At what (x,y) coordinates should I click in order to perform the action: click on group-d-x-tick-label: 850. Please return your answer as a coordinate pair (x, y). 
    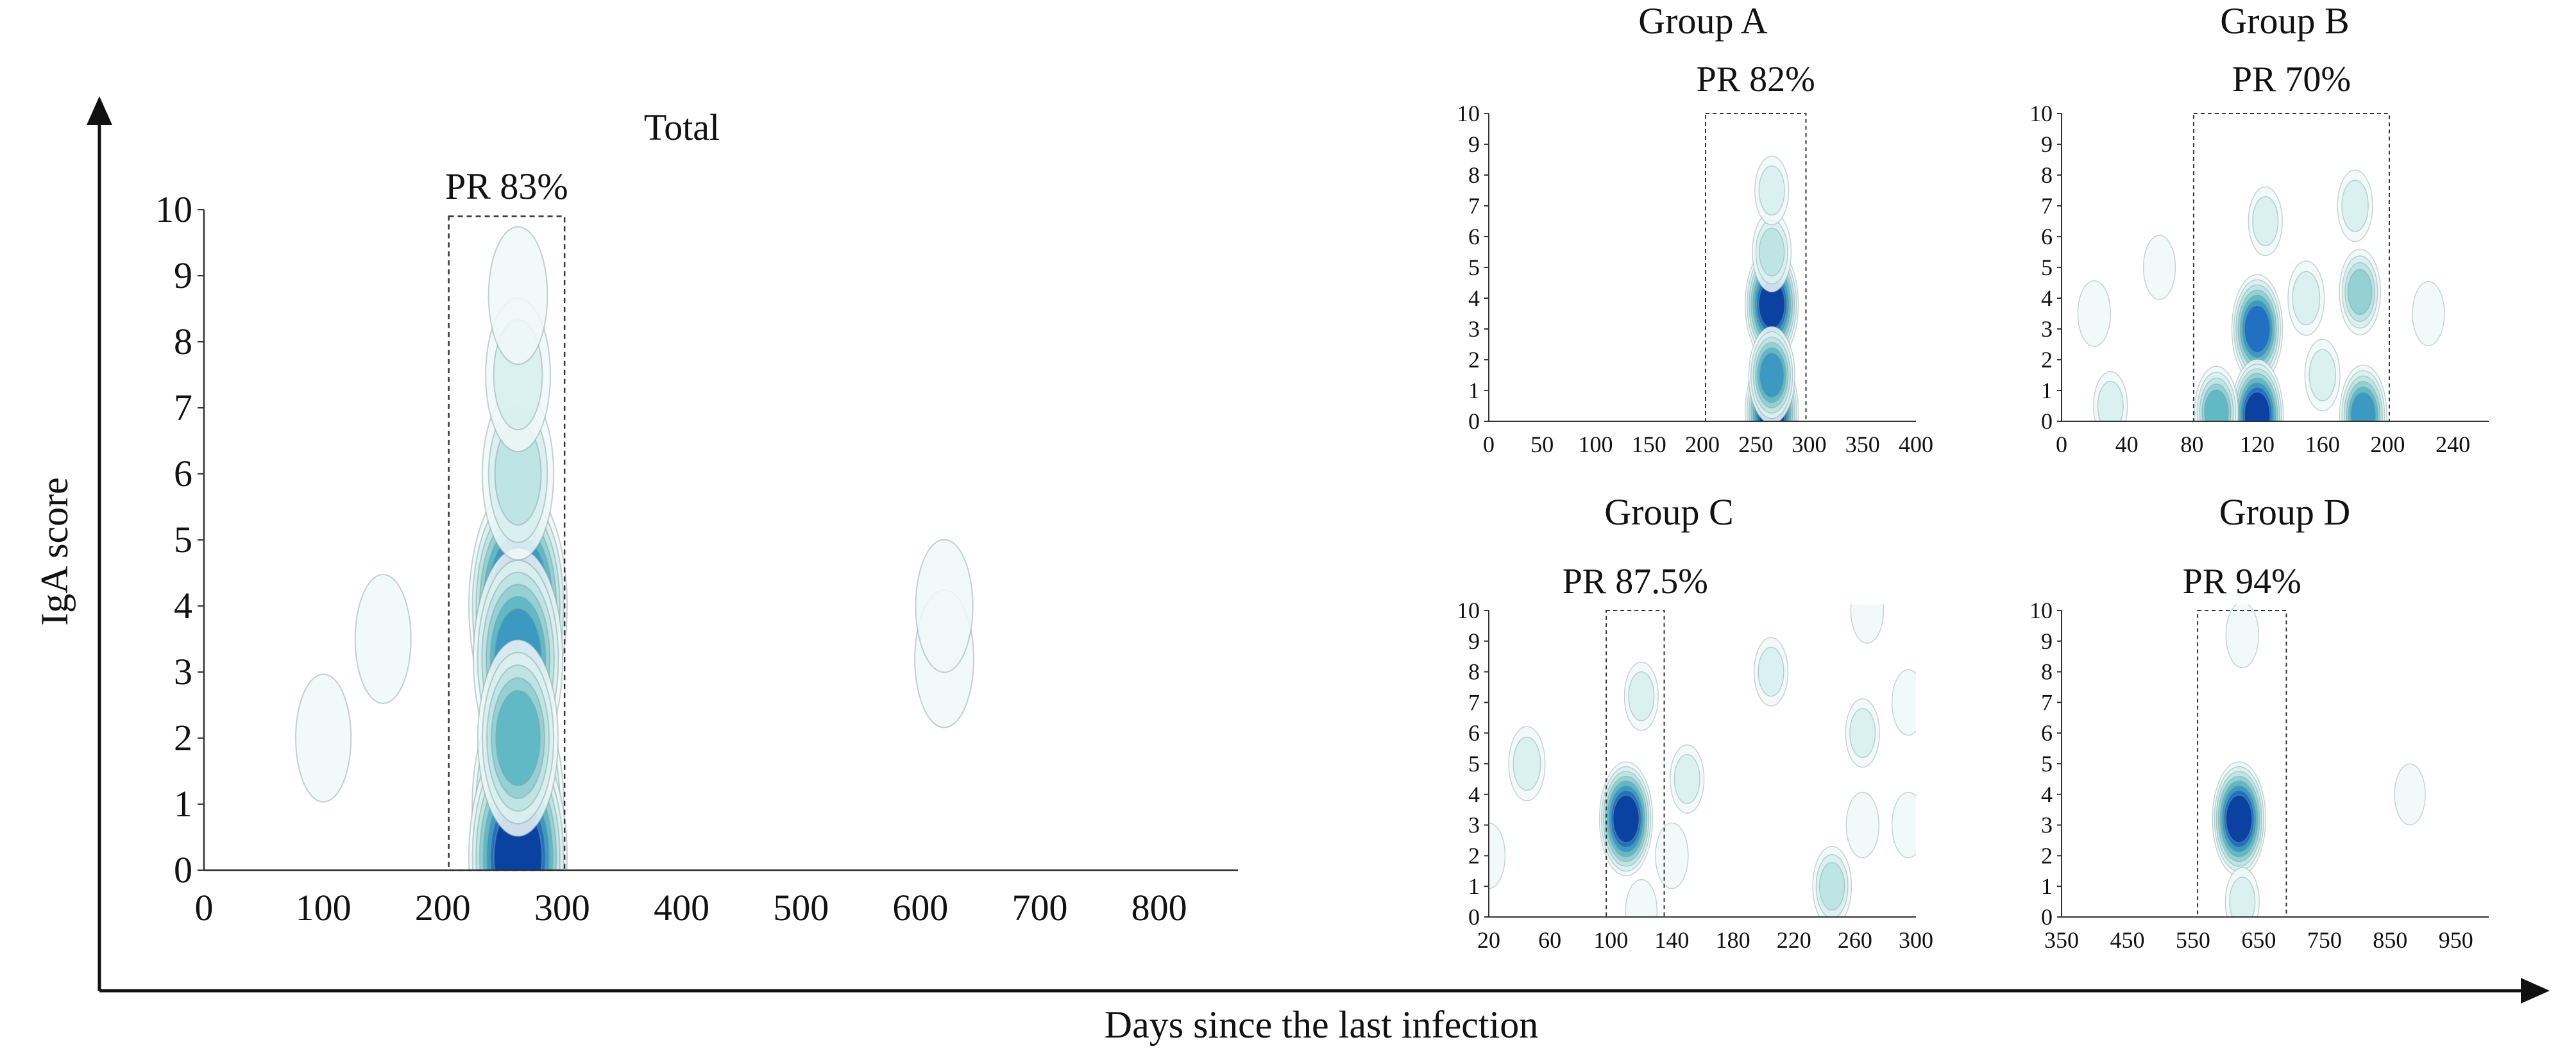
    Looking at the image, I should click on (2390, 940).